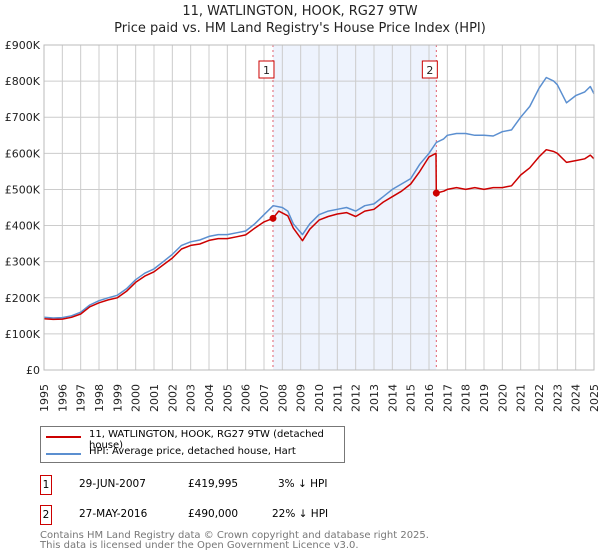 The height and width of the screenshot is (560, 600). Describe the element at coordinates (319, 398) in the screenshot. I see `x-tick-label: 2010` at that location.